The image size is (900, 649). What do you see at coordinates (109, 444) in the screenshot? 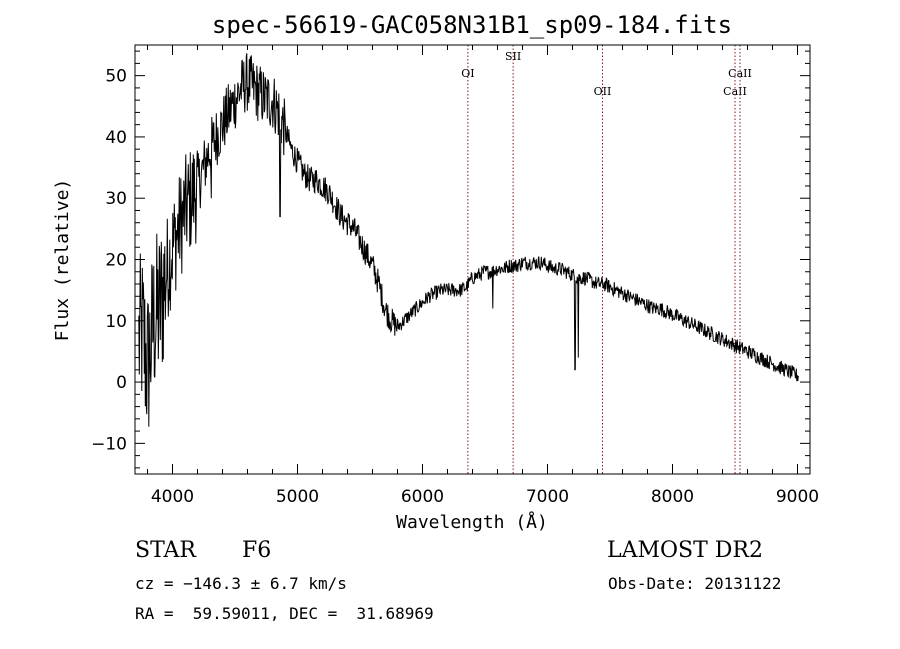
I see `y-tick-label: −10` at bounding box center [109, 444].